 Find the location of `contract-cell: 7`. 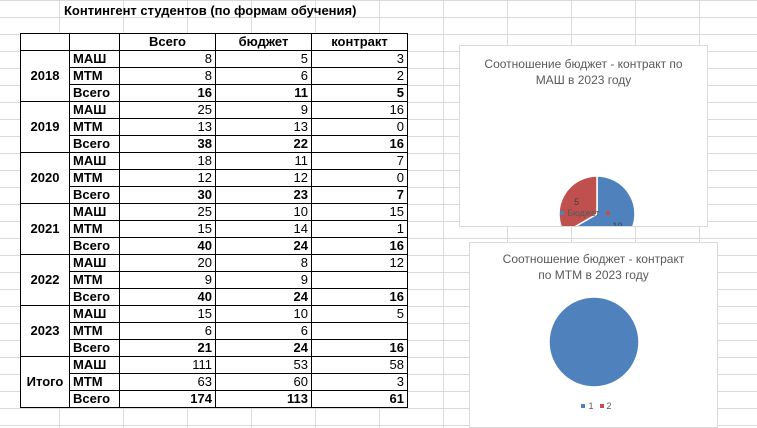

contract-cell: 7 is located at coordinates (359, 195).